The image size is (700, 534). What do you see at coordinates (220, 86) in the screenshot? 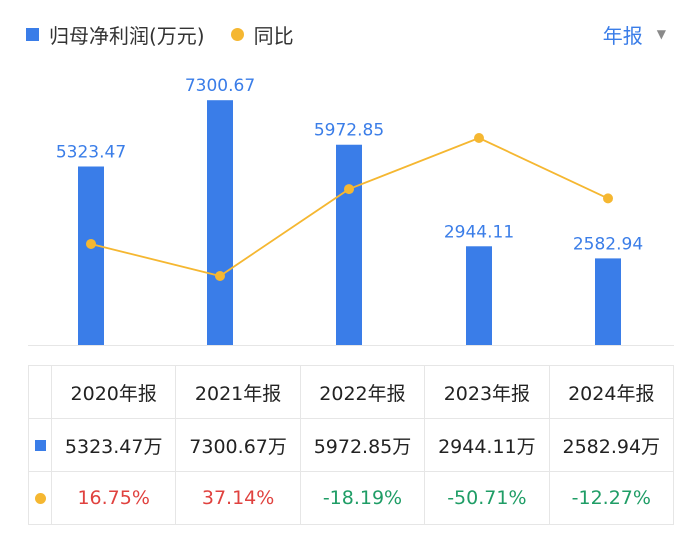
I see `bar-data-label: 7300.67` at bounding box center [220, 86].